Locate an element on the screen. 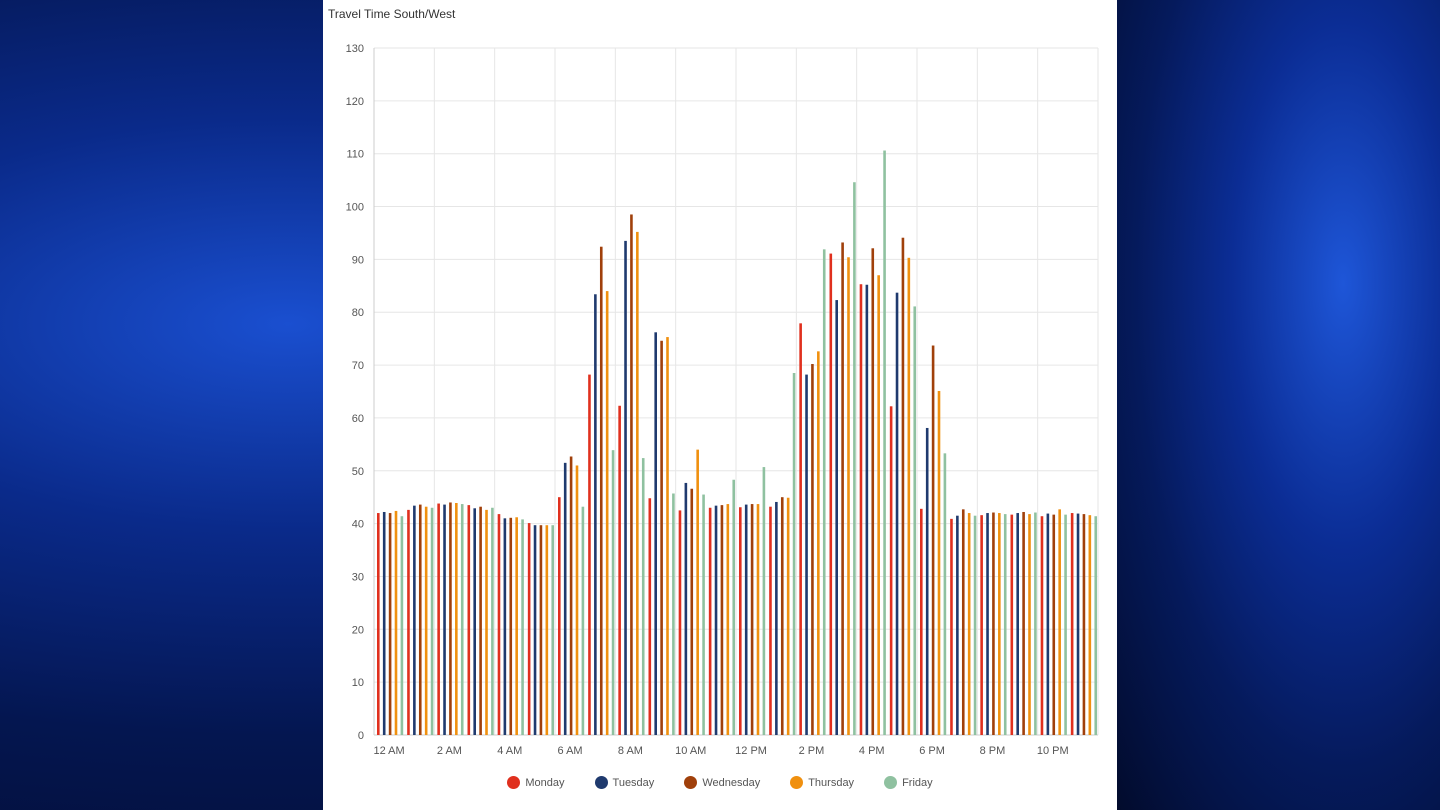 This screenshot has height=810, width=1440. legend-item-tuesday: Tuesday is located at coordinates (624, 782).